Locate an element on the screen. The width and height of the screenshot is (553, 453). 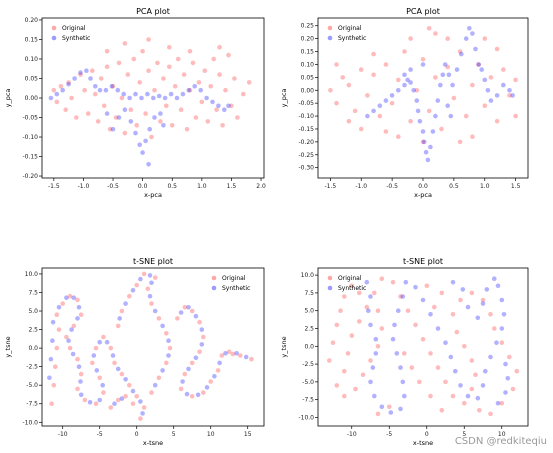
x-tick-label: 5 is located at coordinates (174, 434).